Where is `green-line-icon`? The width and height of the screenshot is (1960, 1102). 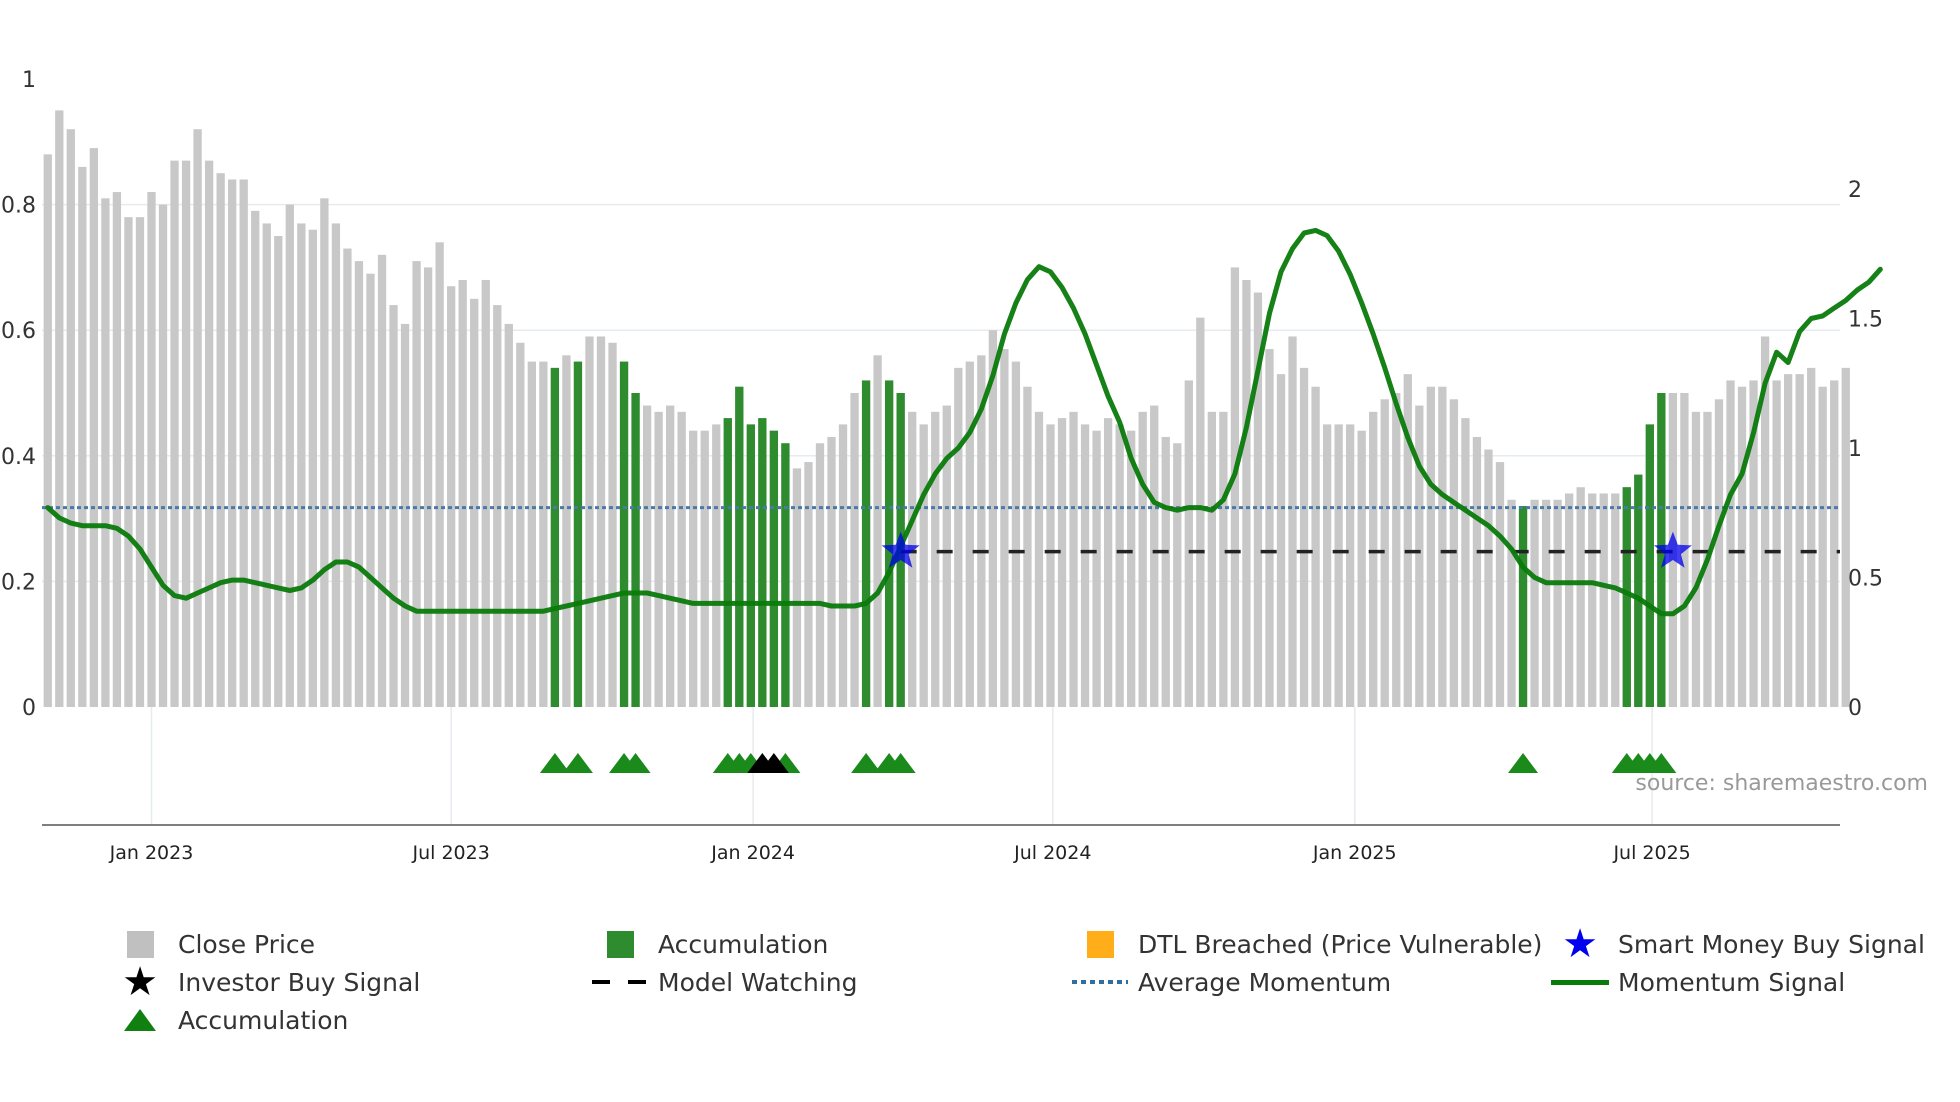 green-line-icon is located at coordinates (1580, 982).